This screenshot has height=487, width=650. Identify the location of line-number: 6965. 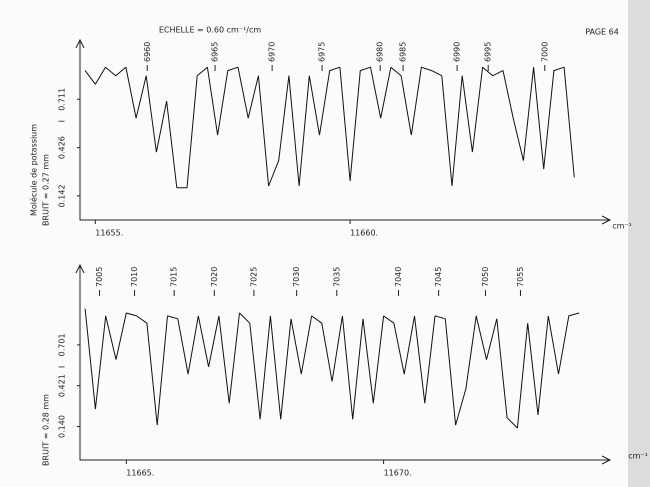
(215, 52).